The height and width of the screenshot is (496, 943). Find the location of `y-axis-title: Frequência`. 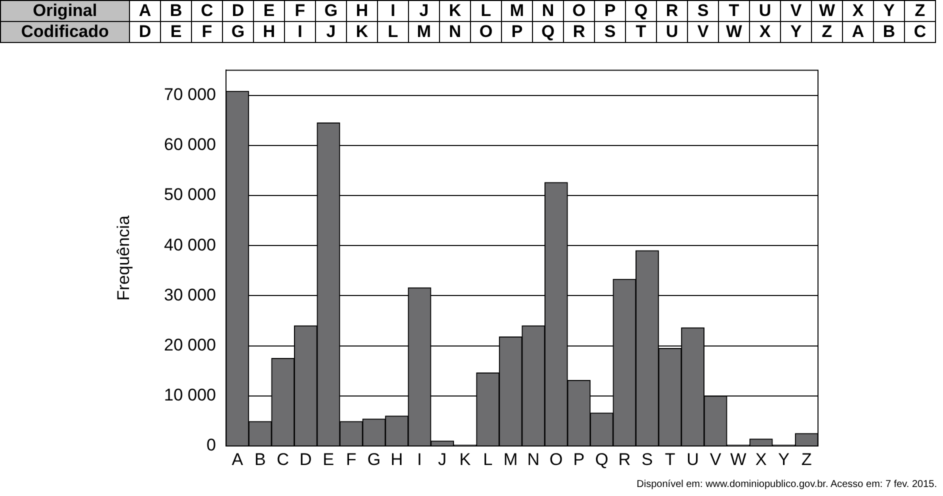

y-axis-title: Frequência is located at coordinates (123, 258).